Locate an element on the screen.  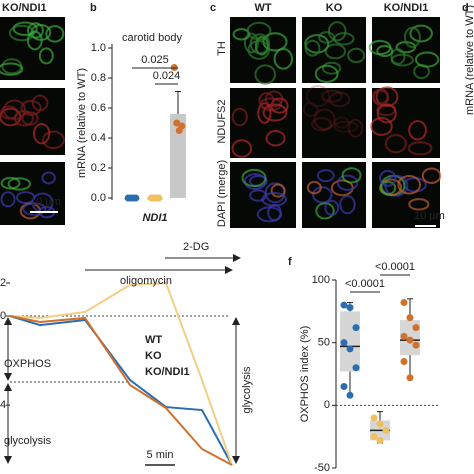
column-header: WT is located at coordinates (262, 8).